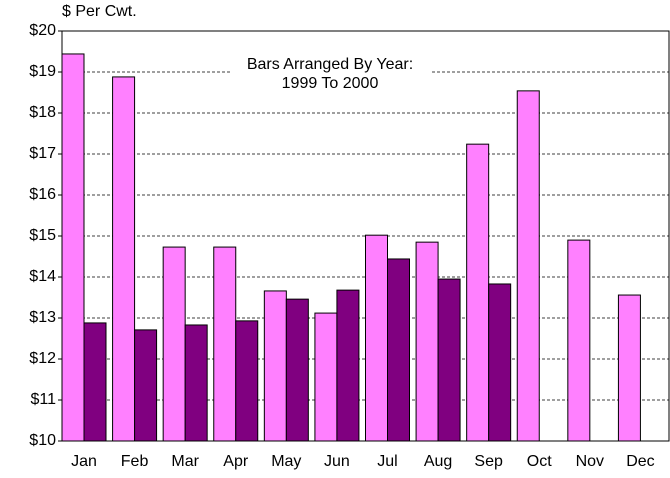  What do you see at coordinates (42, 194) in the screenshot?
I see `y-tick-label: $16` at bounding box center [42, 194].